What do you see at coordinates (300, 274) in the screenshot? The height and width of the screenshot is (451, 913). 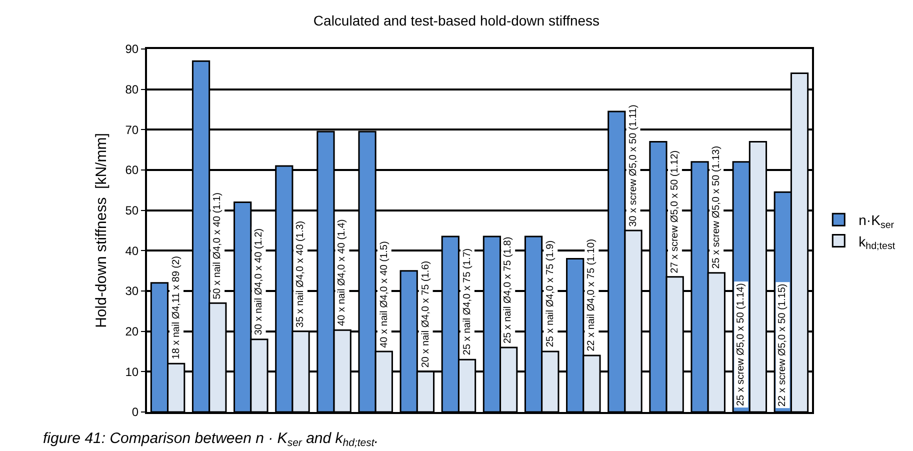 I see `x-tick-label: 35 x nail Ø4,0 x 40 (1.3)` at bounding box center [300, 274].